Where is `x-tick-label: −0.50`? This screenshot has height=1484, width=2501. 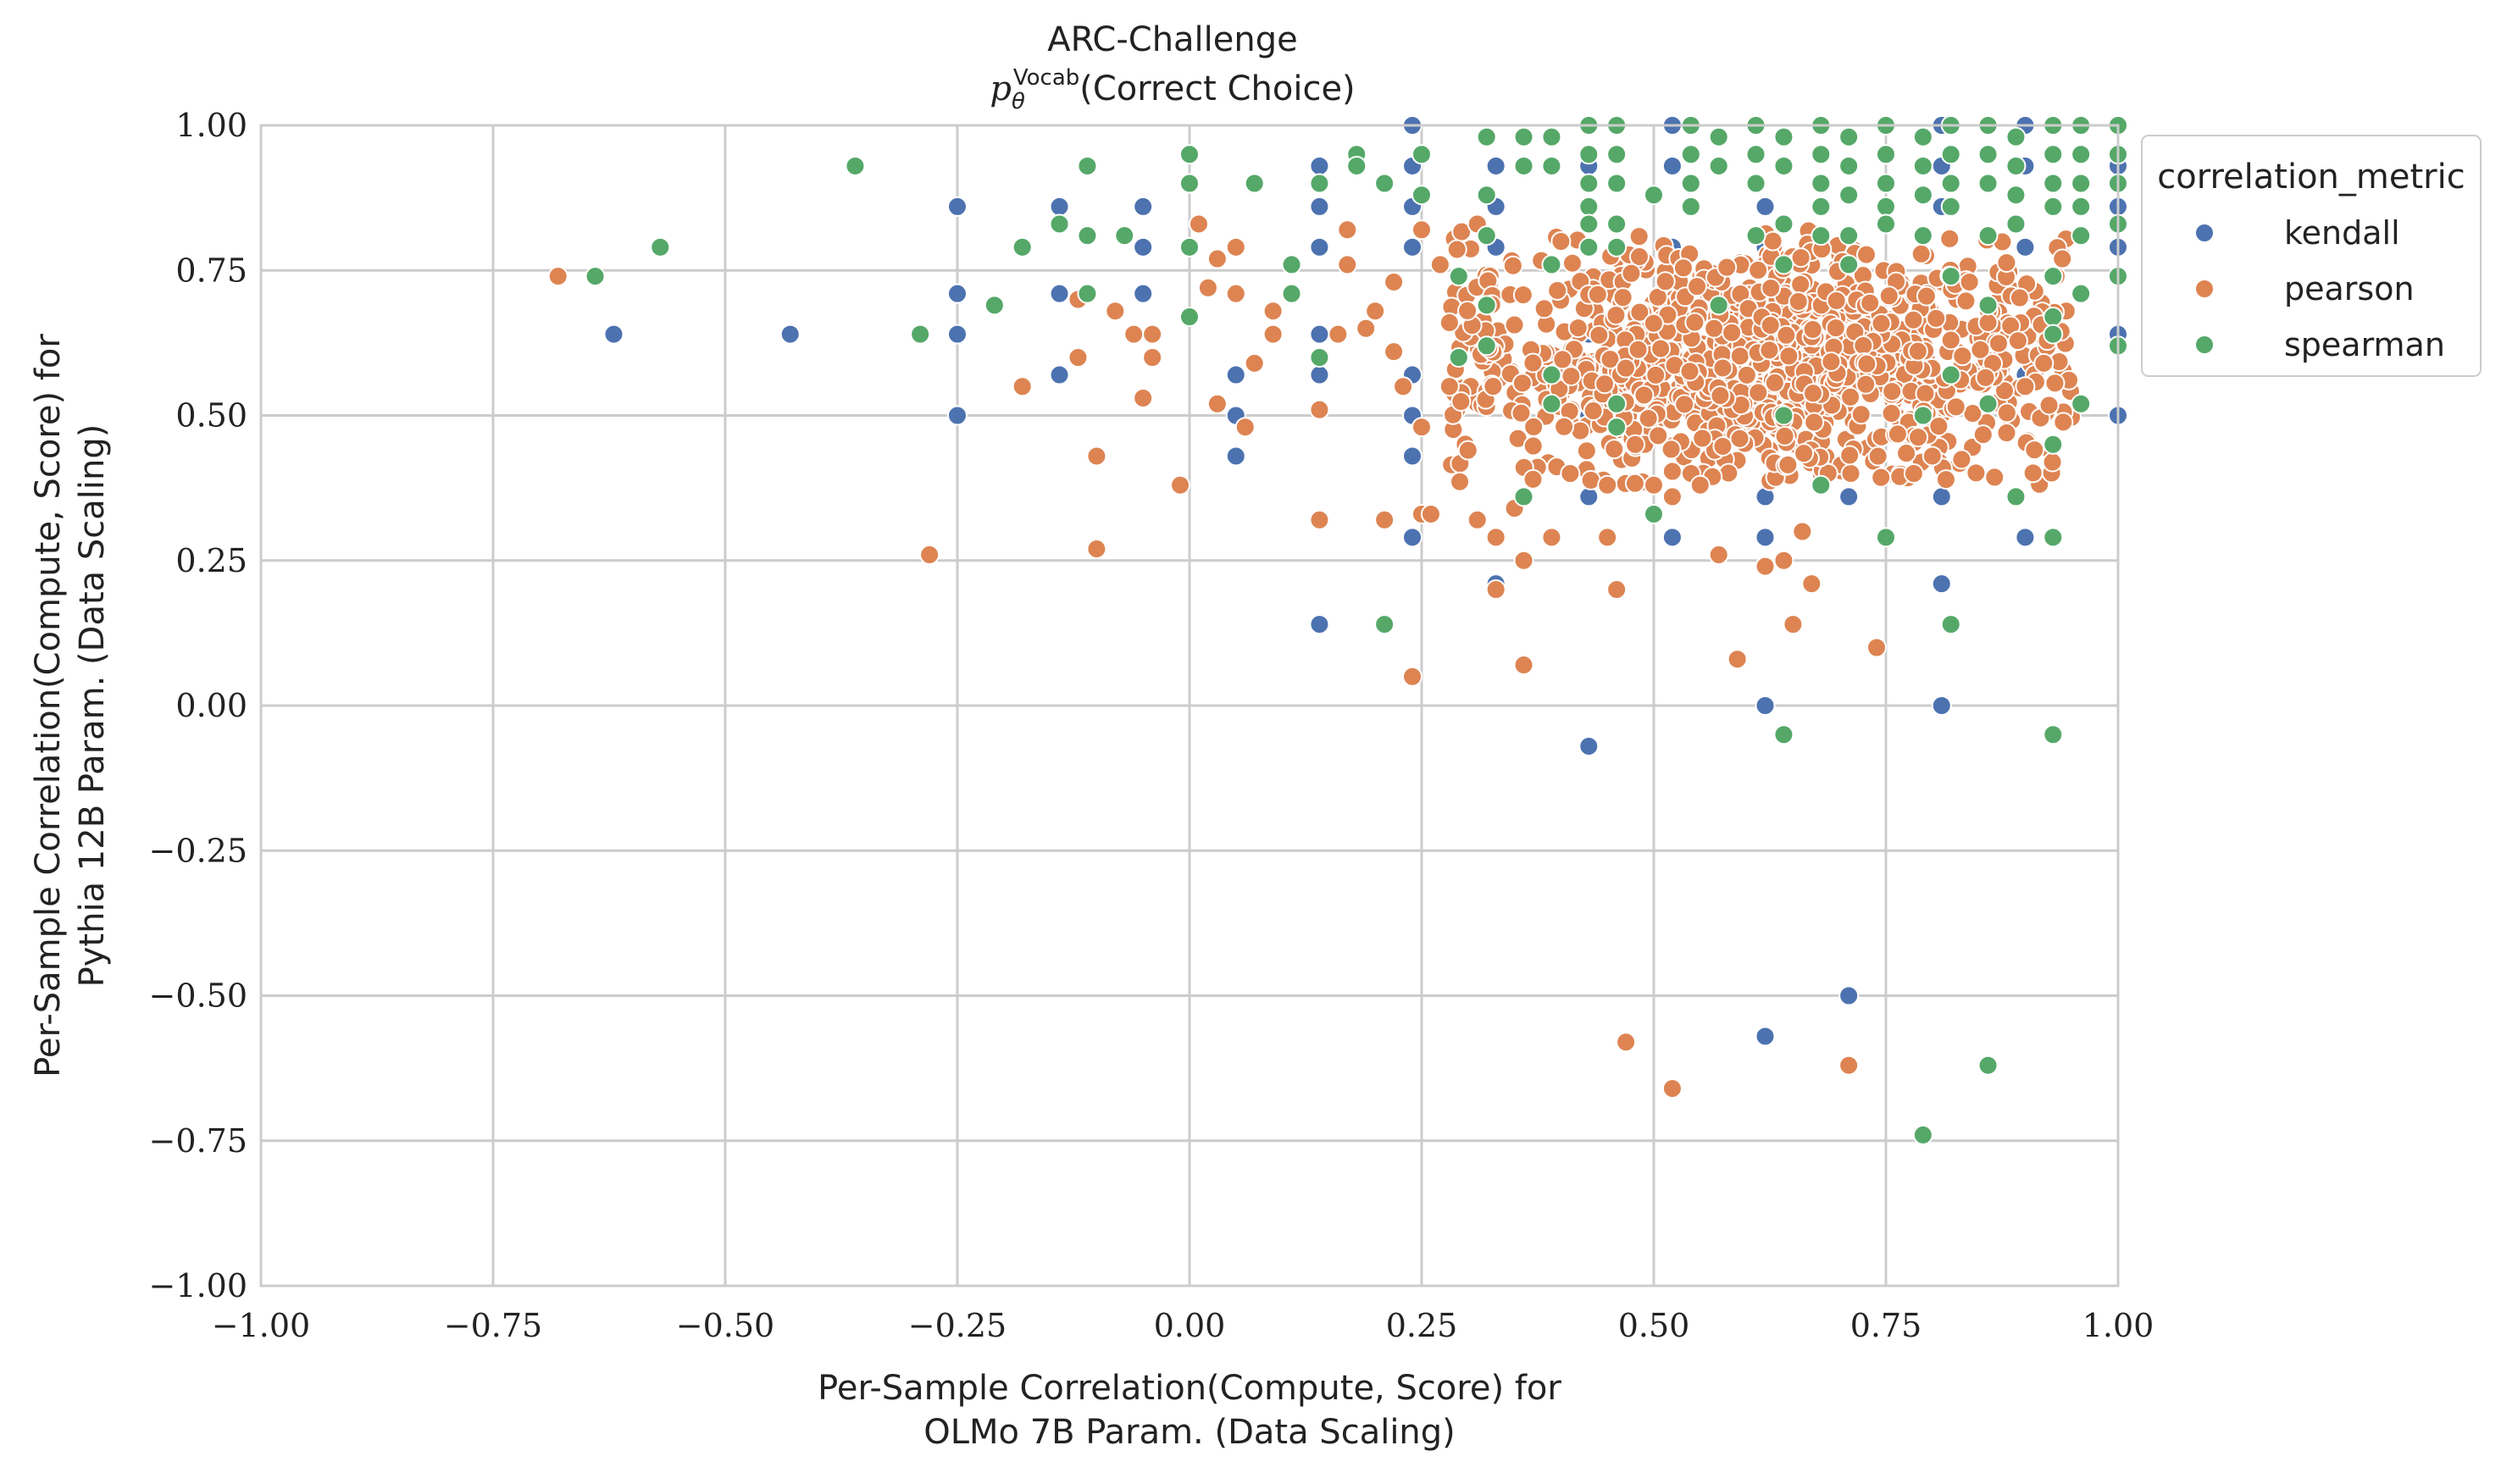
x-tick-label: −0.50 is located at coordinates (725, 1325).